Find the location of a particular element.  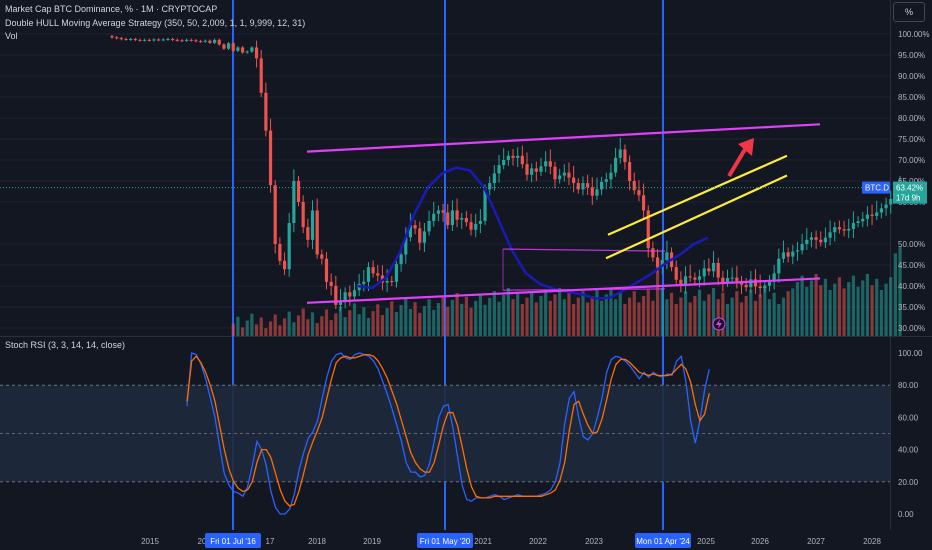

last-value-tag is located at coordinates (910, 192).